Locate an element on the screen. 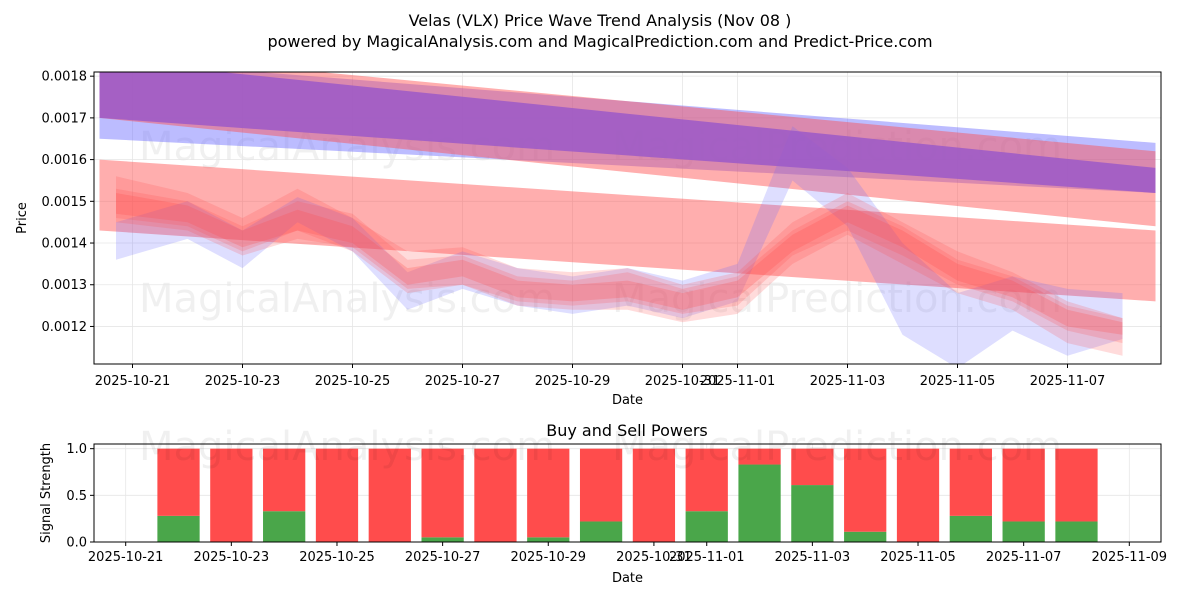 The height and width of the screenshot is (600, 1200). signal-chart-title: Buy and Sell Powers is located at coordinates (627, 430).